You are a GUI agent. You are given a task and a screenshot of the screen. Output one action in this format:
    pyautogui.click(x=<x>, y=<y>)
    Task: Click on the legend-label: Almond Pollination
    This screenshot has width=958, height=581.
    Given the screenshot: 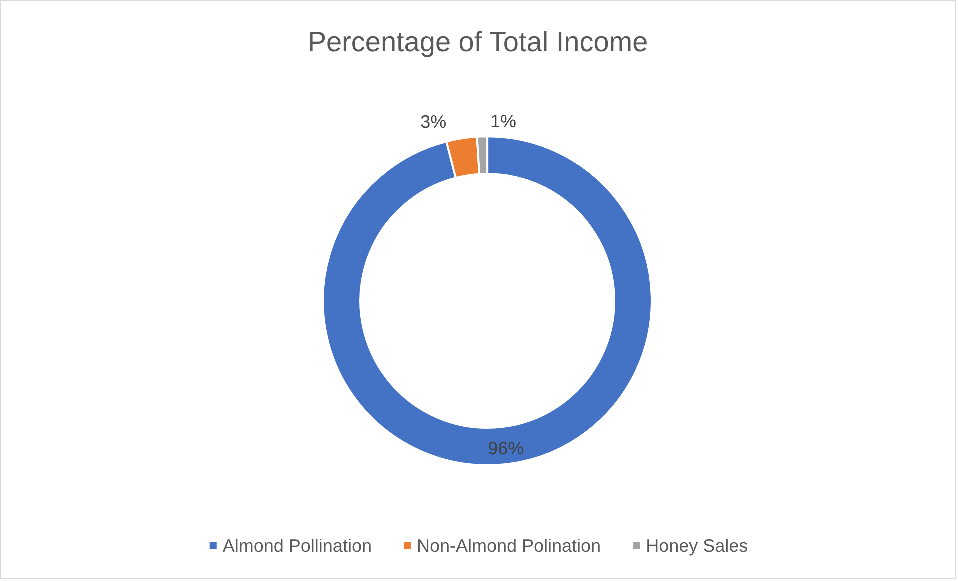 What is the action you would take?
    pyautogui.click(x=297, y=546)
    